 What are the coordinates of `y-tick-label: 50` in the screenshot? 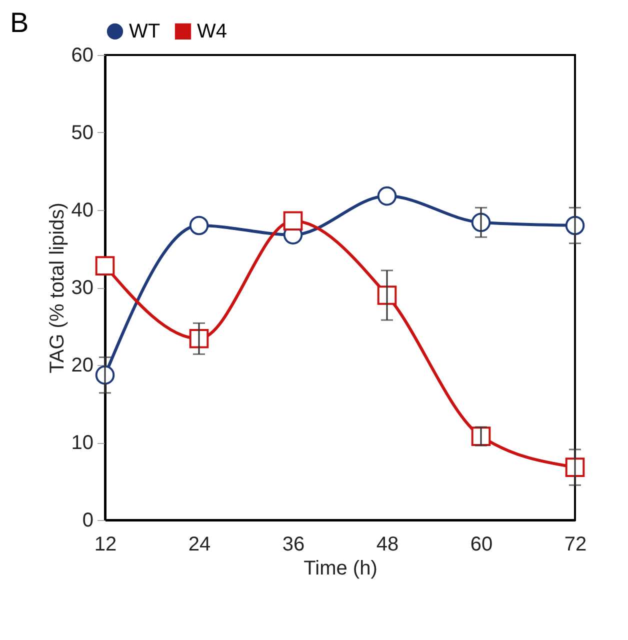 It's located at (82, 133).